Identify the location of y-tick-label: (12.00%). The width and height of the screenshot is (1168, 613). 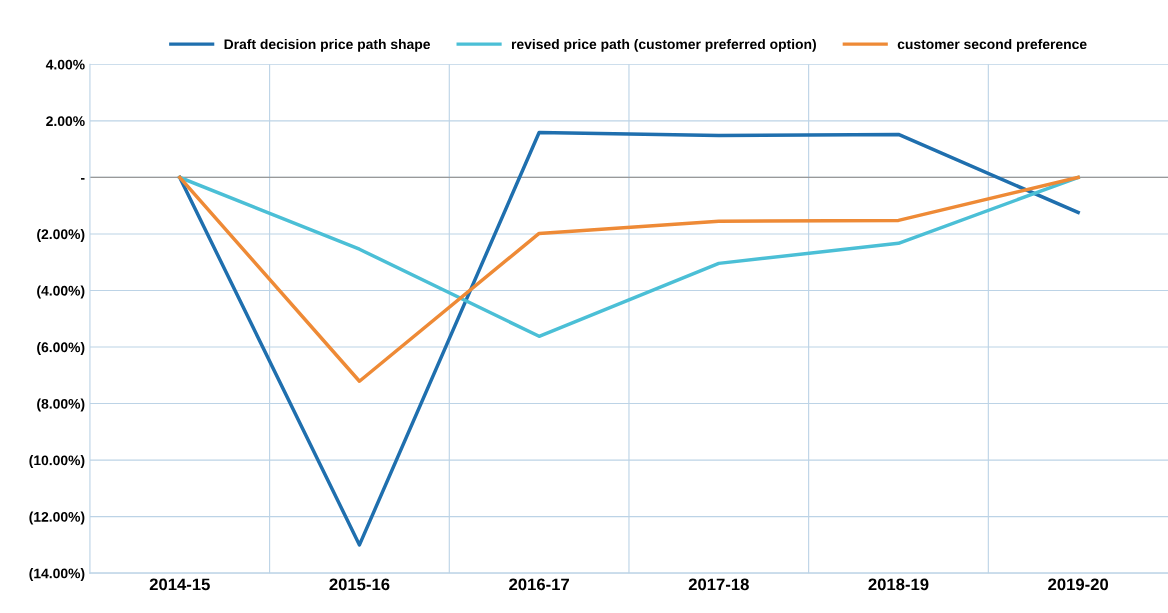
(57, 518).